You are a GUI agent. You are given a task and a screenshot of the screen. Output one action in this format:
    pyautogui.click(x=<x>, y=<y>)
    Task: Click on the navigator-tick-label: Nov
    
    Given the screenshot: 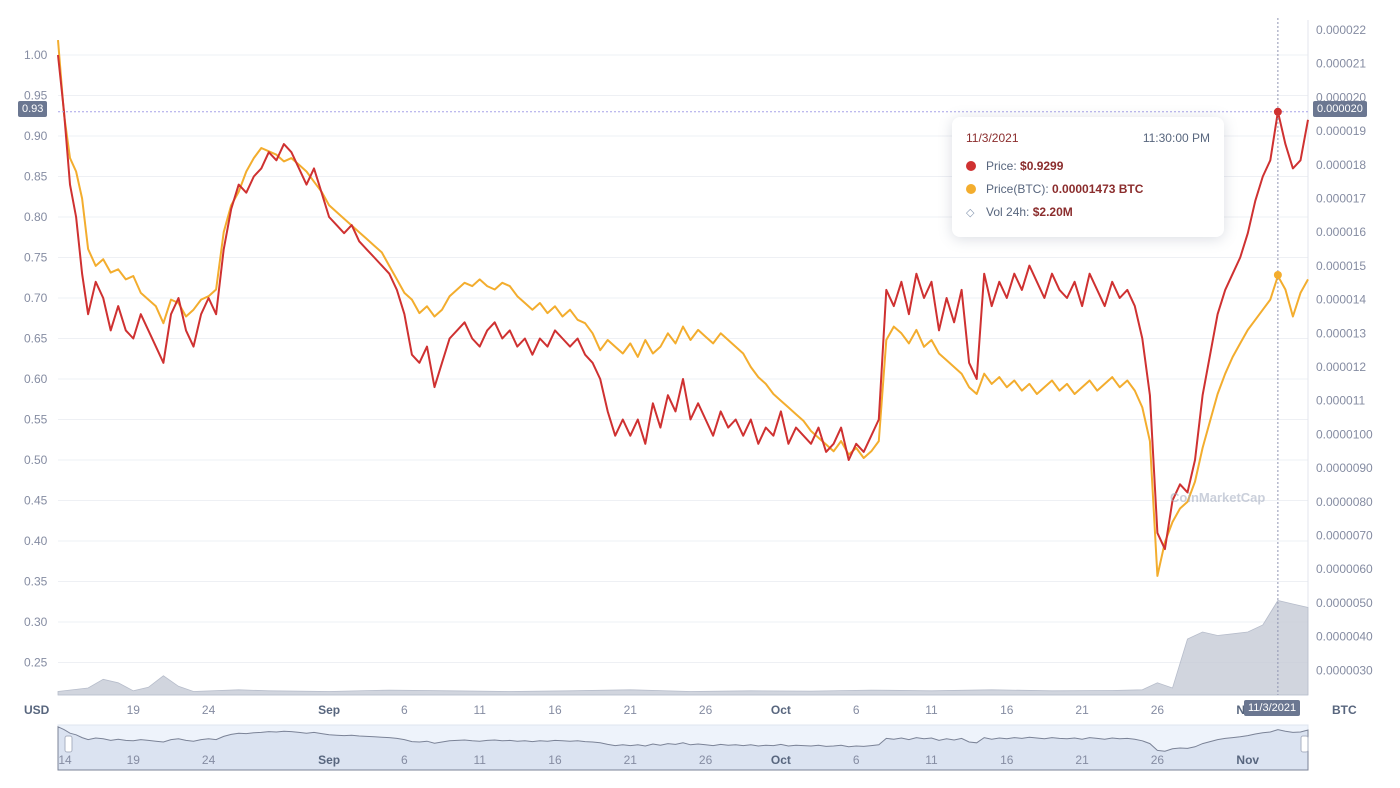 What is the action you would take?
    pyautogui.click(x=1247, y=760)
    